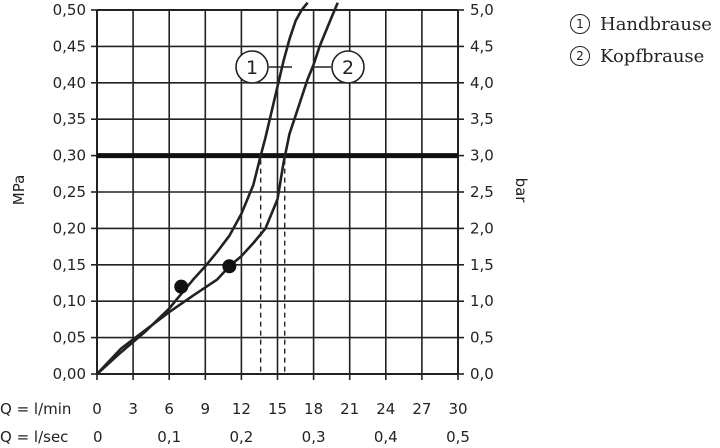 Image resolution: width=720 pixels, height=448 pixels. Describe the element at coordinates (69, 265) in the screenshot. I see `left-tick-label: 0,15` at that location.